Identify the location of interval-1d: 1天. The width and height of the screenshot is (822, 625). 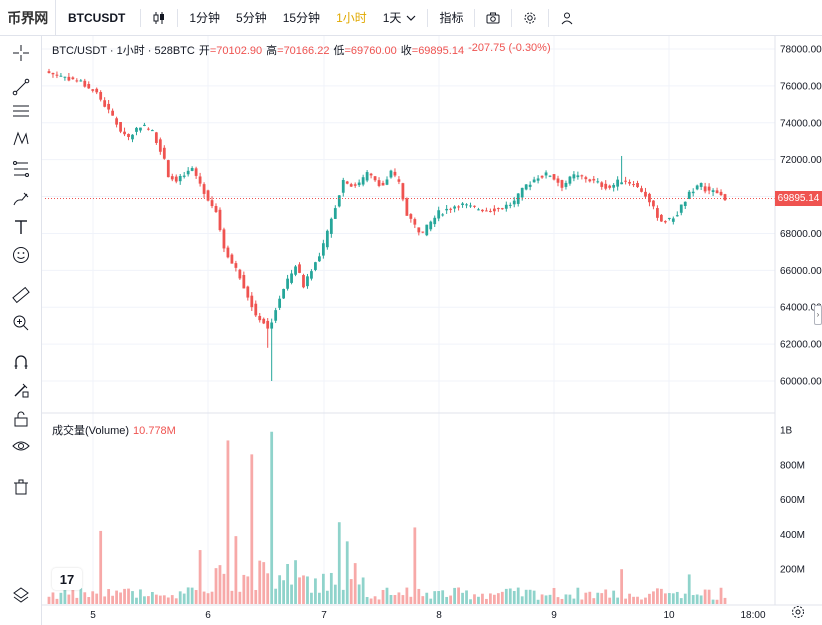
(400, 18).